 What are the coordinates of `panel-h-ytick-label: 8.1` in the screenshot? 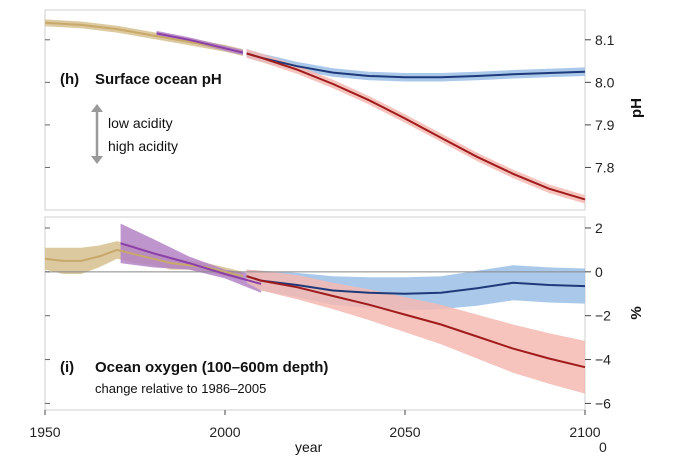 It's located at (605, 40).